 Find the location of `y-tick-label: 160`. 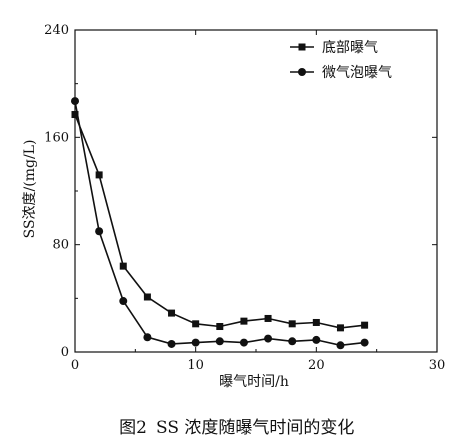

y-tick-label: 160 is located at coordinates (56, 137).